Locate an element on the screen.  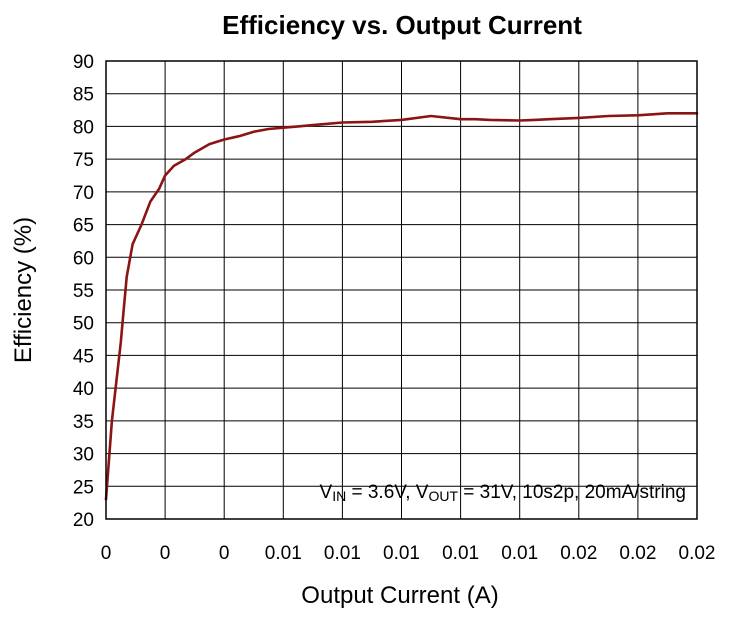
y-tick-label: 60 is located at coordinates (83, 258).